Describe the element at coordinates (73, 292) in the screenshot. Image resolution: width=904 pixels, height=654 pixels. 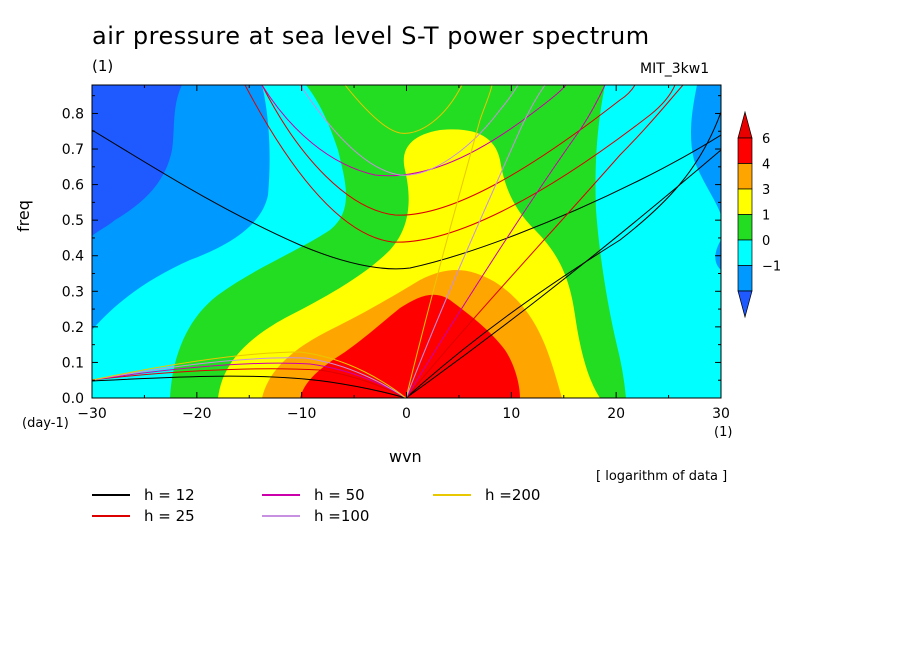
I see `y-tick-label: 0.3` at that location.